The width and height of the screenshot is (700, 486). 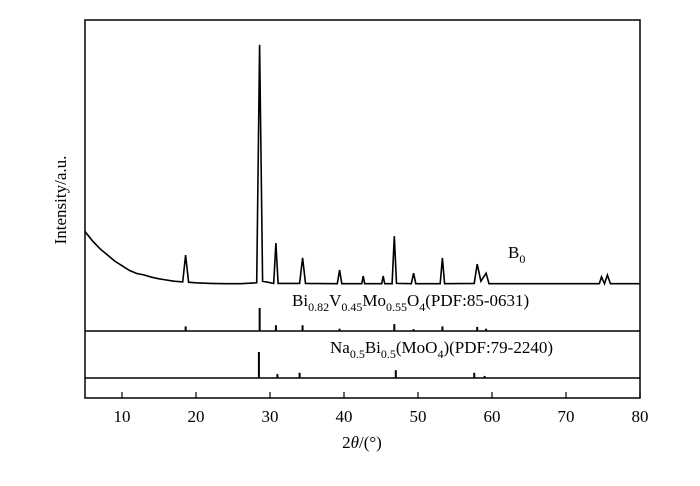 What do you see at coordinates (196, 416) in the screenshot?
I see `x-tick-label: 20` at bounding box center [196, 416].